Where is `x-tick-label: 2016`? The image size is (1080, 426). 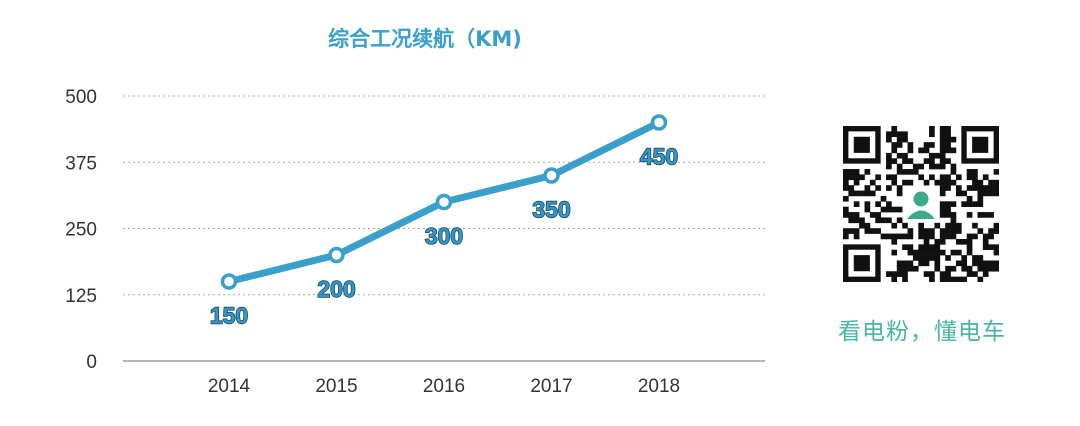
x-tick-label: 2016 is located at coordinates (444, 386).